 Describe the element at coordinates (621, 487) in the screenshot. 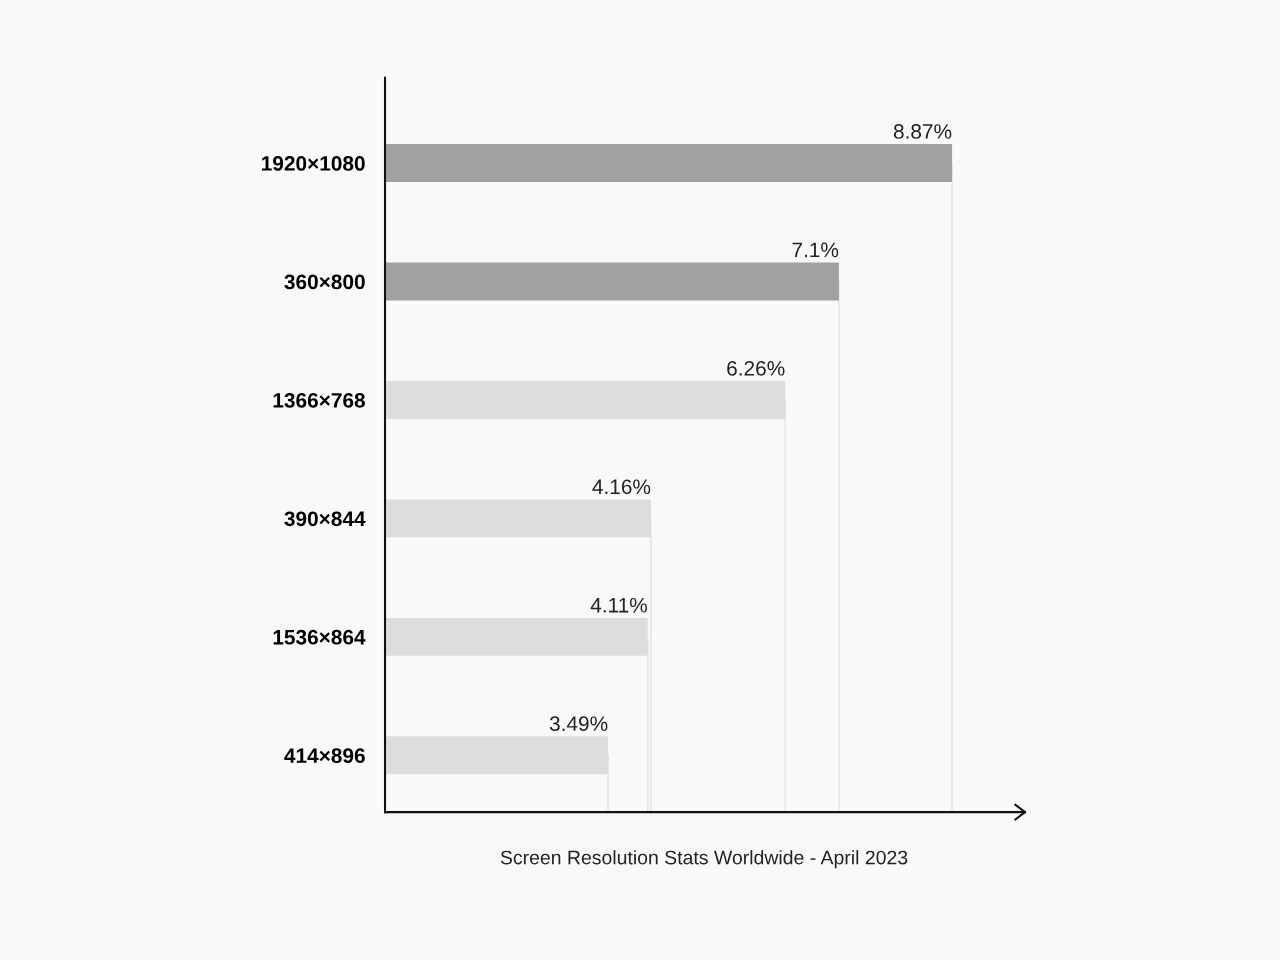

I see `data-label: 4.16%` at that location.